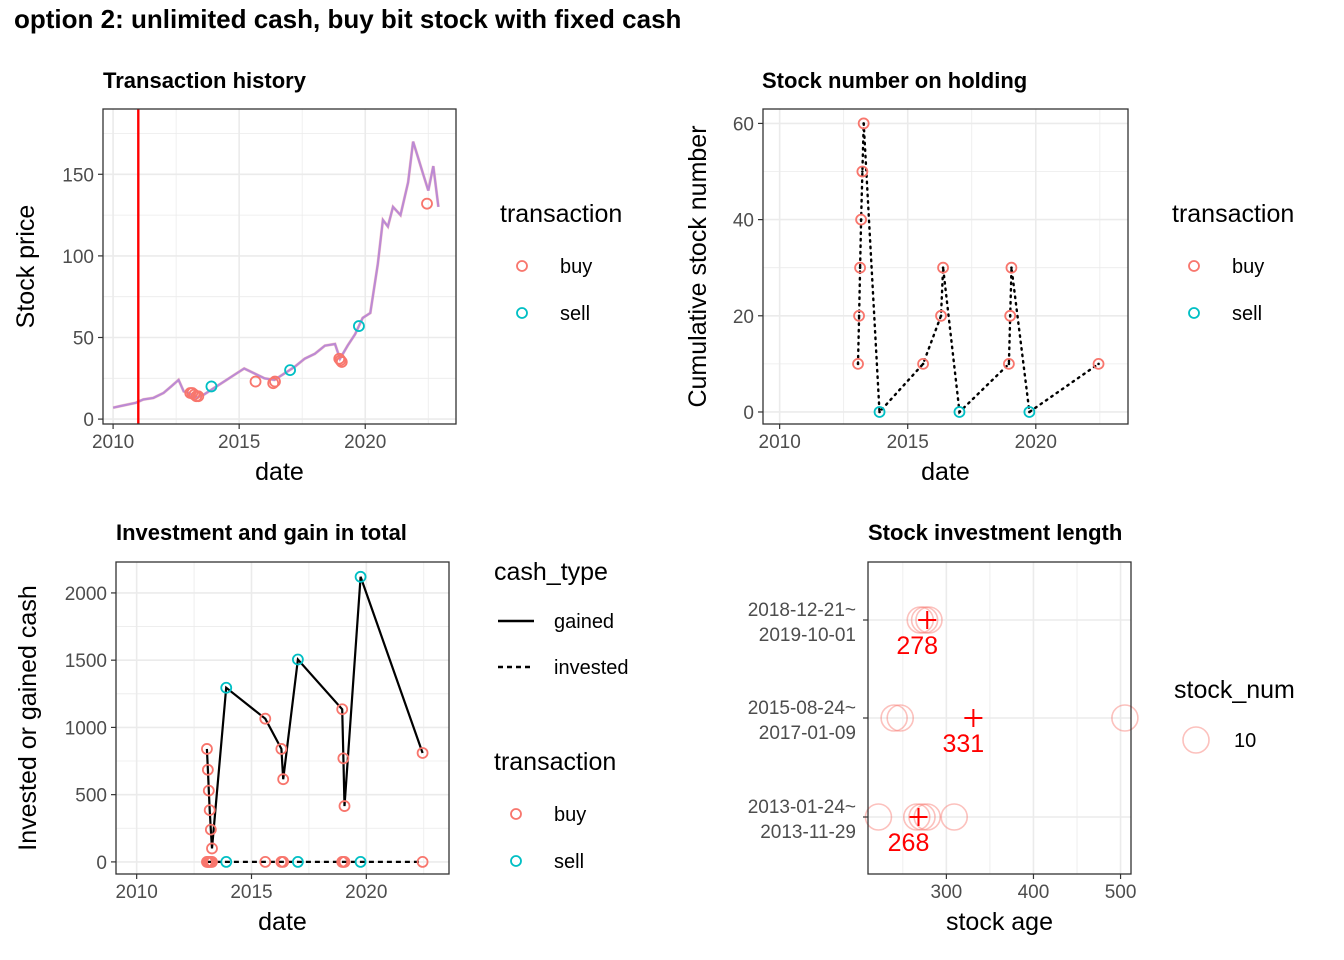  Describe the element at coordinates (28, 717) in the screenshot. I see `y-axis-label: Invested or gained cash` at that location.